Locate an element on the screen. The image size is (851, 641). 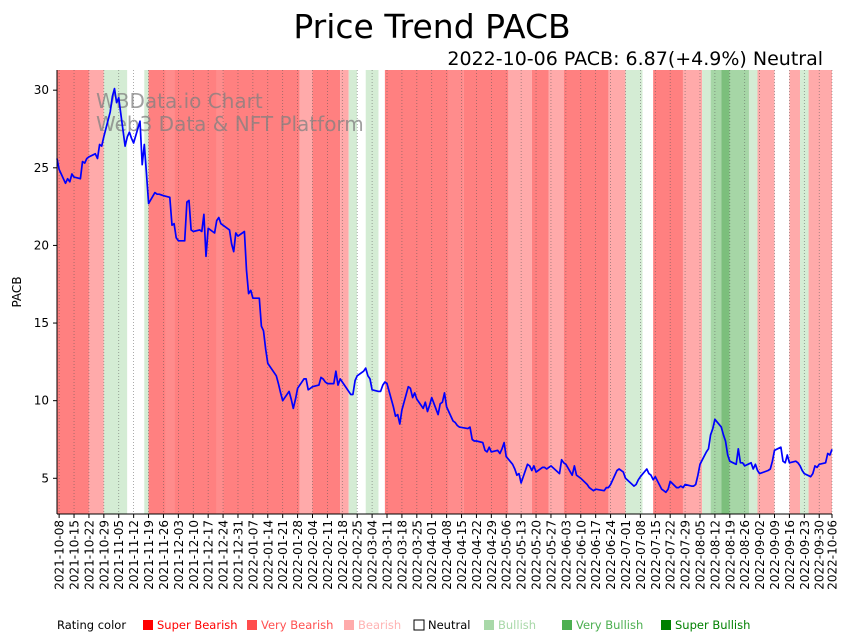
x-tick-label: 2022-04-22 is located at coordinates (477, 555).